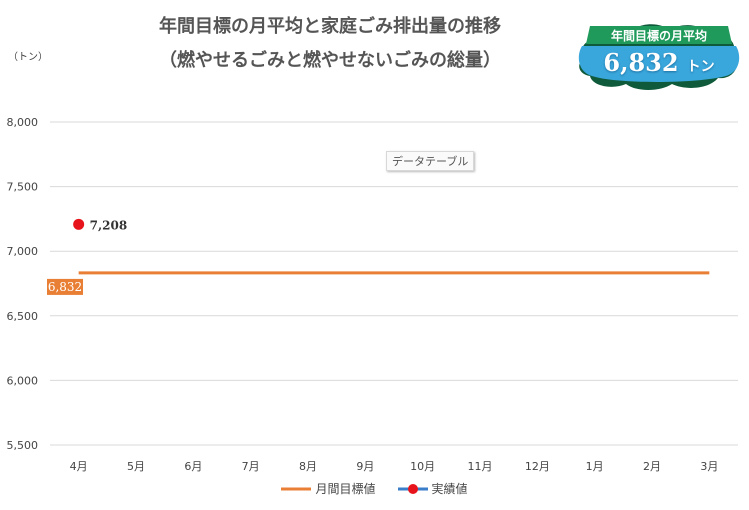 Image resolution: width=749 pixels, height=510 pixels. What do you see at coordinates (652, 466) in the screenshot?
I see `x-tick-label: 2月` at bounding box center [652, 466].